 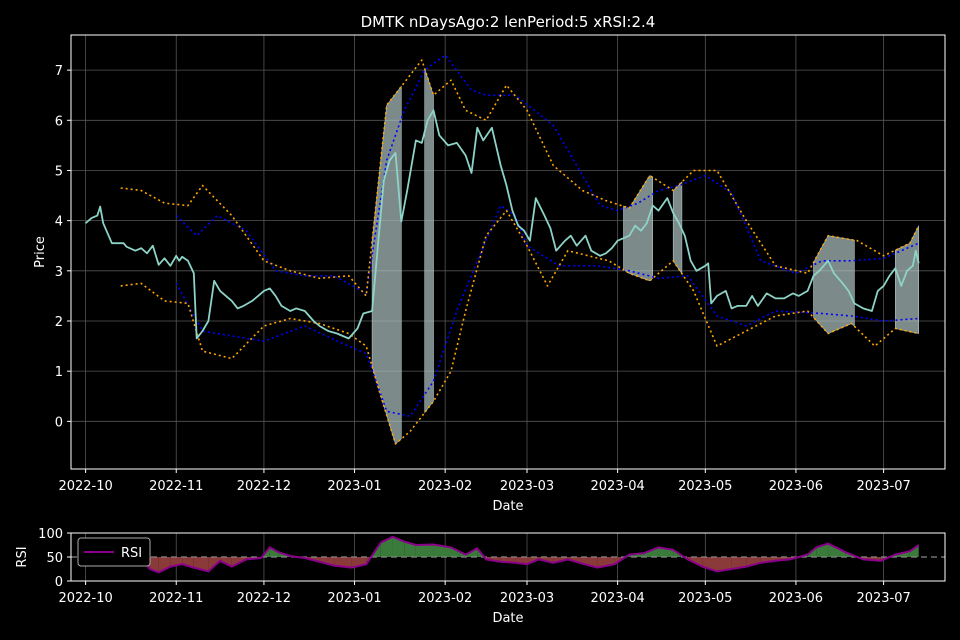 What do you see at coordinates (617, 486) in the screenshot?
I see `price-x-tick-label: 2023-04` at bounding box center [617, 486].